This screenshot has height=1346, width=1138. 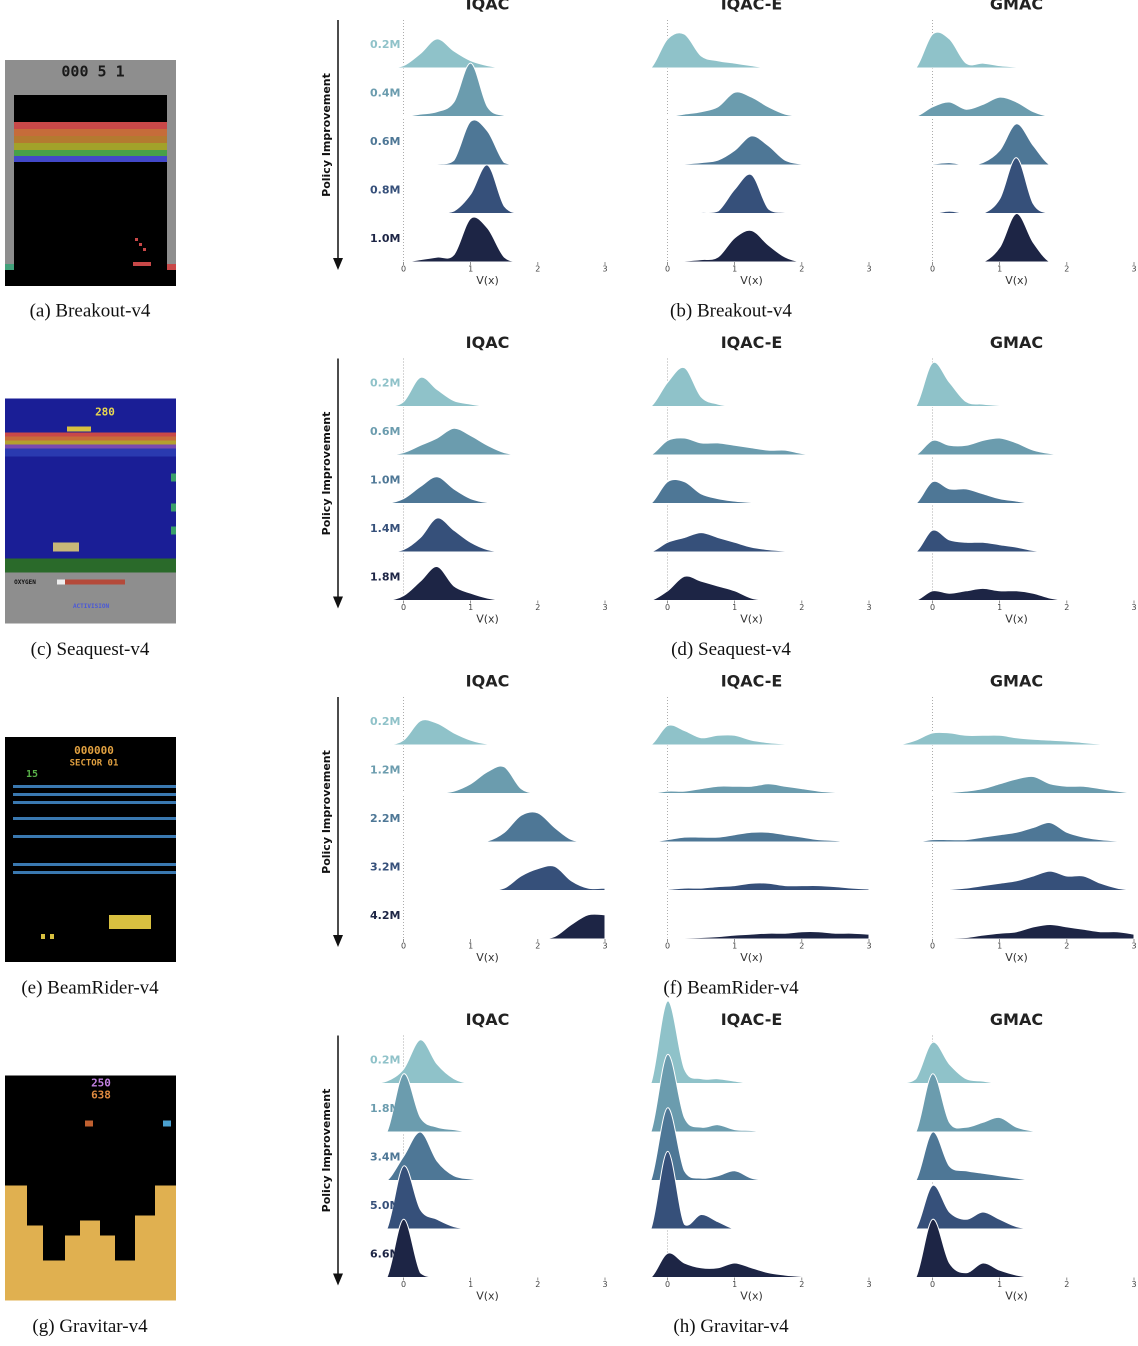 I want to click on screen-text: OXYGEN, so click(x=25, y=582).